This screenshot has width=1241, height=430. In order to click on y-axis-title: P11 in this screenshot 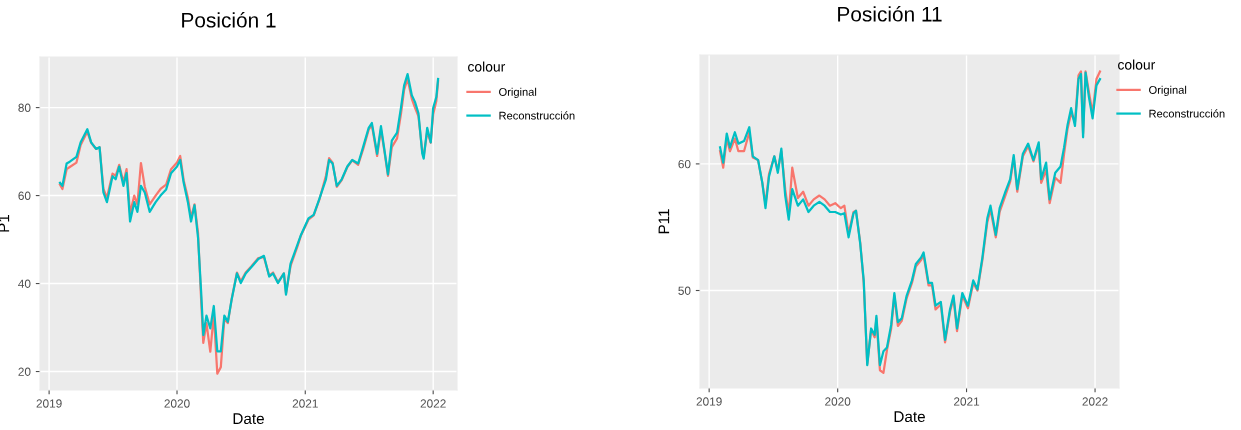, I will do `click(664, 221)`.